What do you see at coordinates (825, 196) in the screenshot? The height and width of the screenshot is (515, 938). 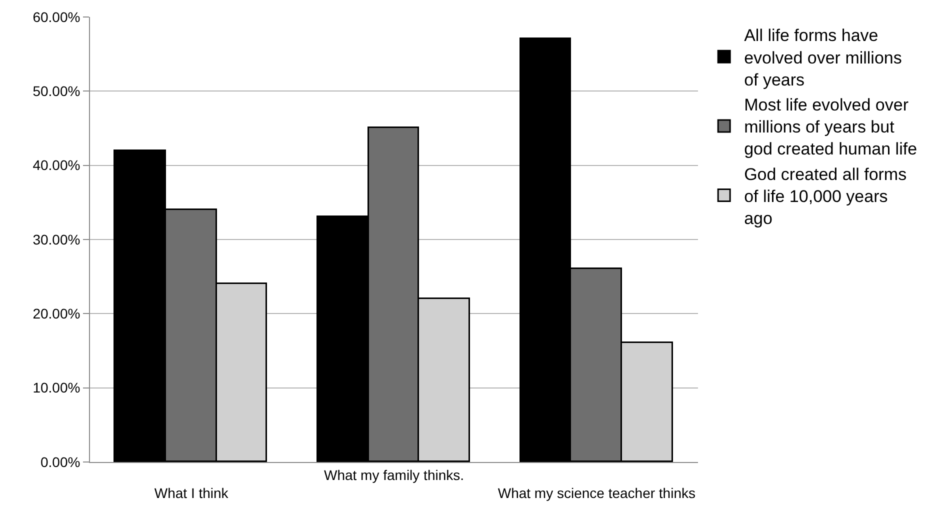 I see `legend-label: God created all forms of life 10,000 years ago` at bounding box center [825, 196].